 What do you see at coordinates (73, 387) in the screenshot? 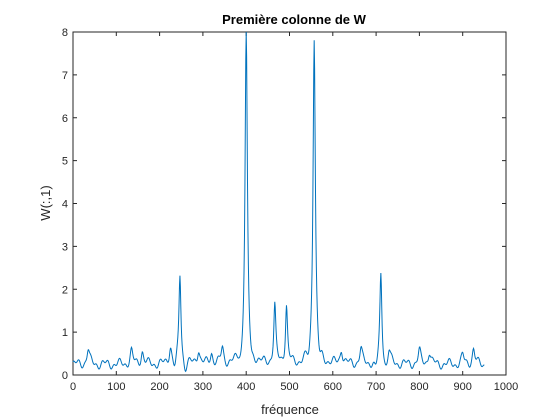
I see `x-tick-label: 0` at bounding box center [73, 387].